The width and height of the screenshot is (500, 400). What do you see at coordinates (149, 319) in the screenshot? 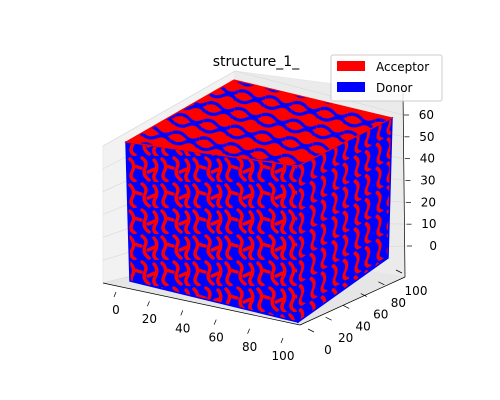
I see `x-tick-label: 20` at bounding box center [149, 319].